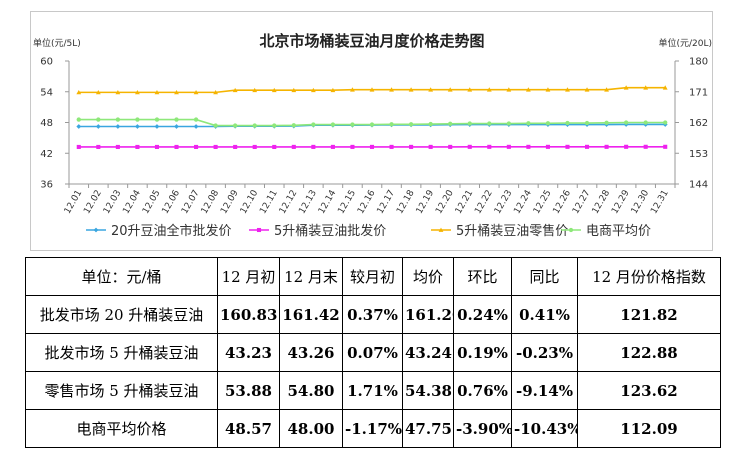 The image size is (744, 453). What do you see at coordinates (523, 202) in the screenshot?
I see `x-tick-label: 12.24` at bounding box center [523, 202].